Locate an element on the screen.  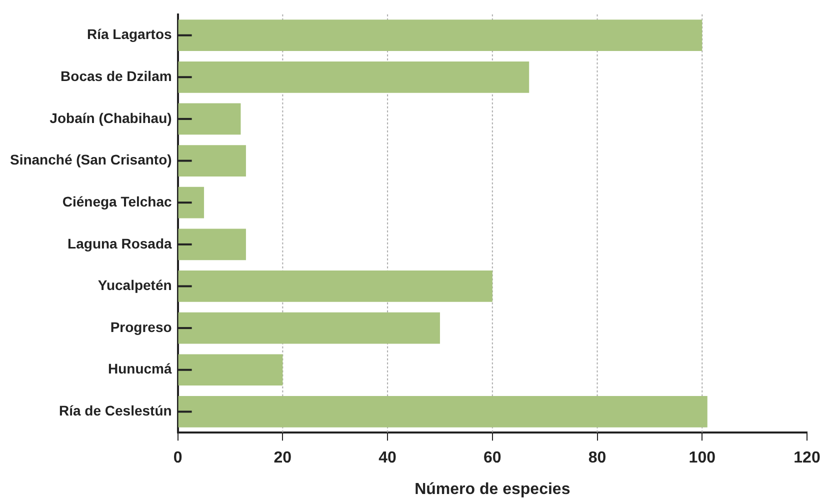
x-tick-label: 20 is located at coordinates (283, 458).